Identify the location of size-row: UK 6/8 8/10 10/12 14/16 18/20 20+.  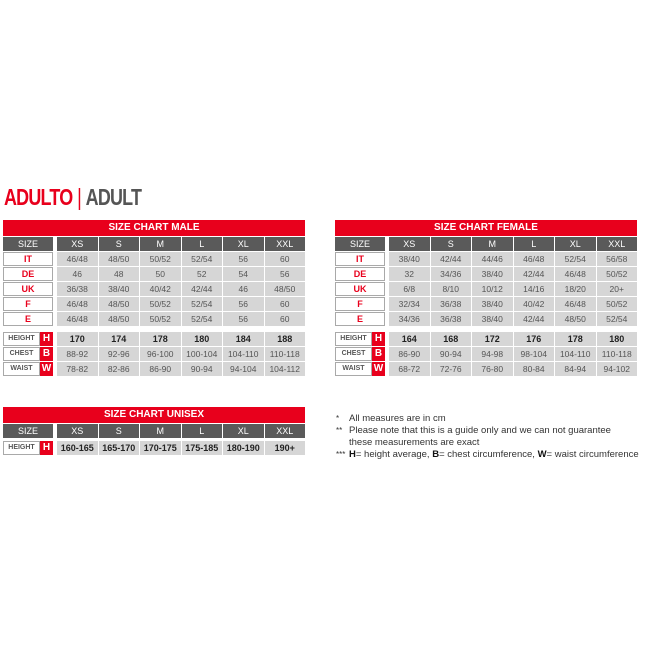
(486, 289).